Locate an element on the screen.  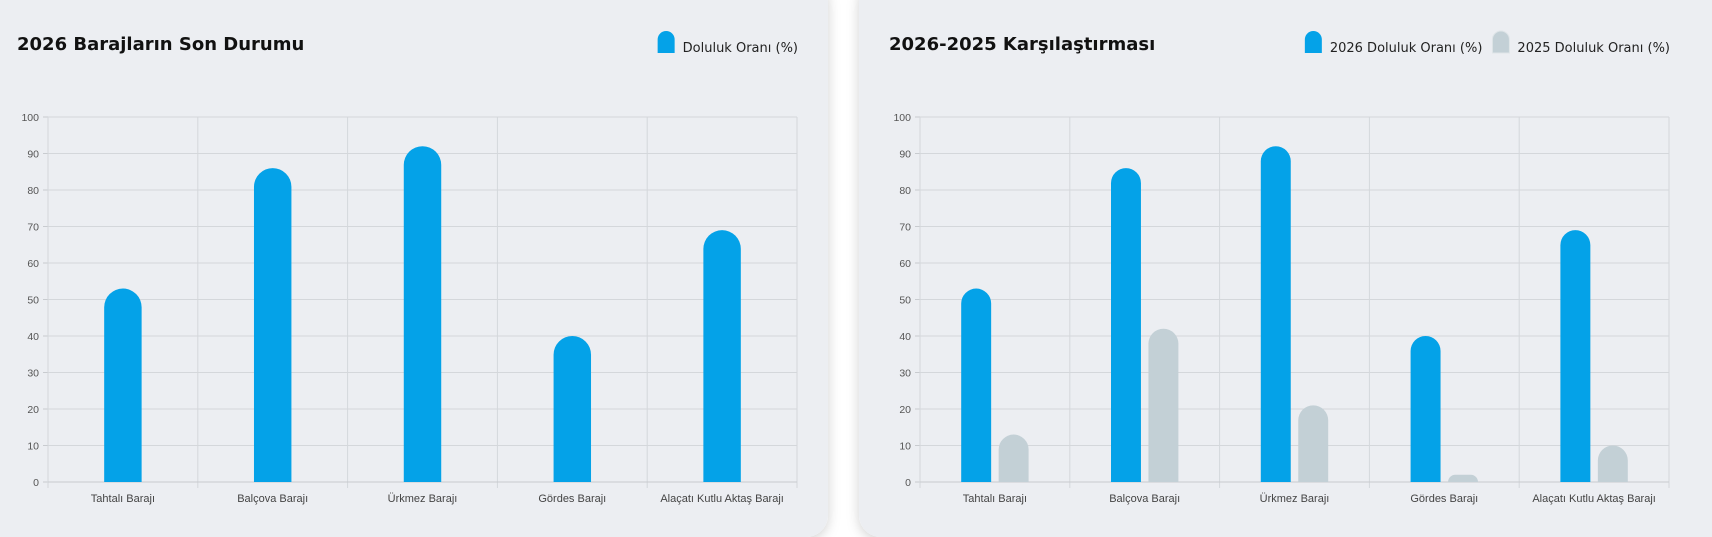
legend-label: 2026 Doluluk Oranı (%) is located at coordinates (1406, 48).